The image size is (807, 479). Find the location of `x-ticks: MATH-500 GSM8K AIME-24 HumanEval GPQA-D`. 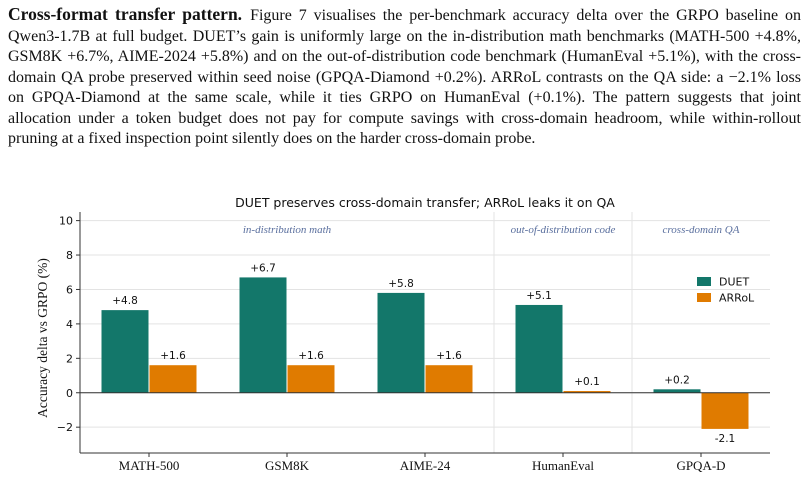

x-ticks: MATH-500 GSM8K AIME-24 HumanEval GPQA-D is located at coordinates (422, 463).